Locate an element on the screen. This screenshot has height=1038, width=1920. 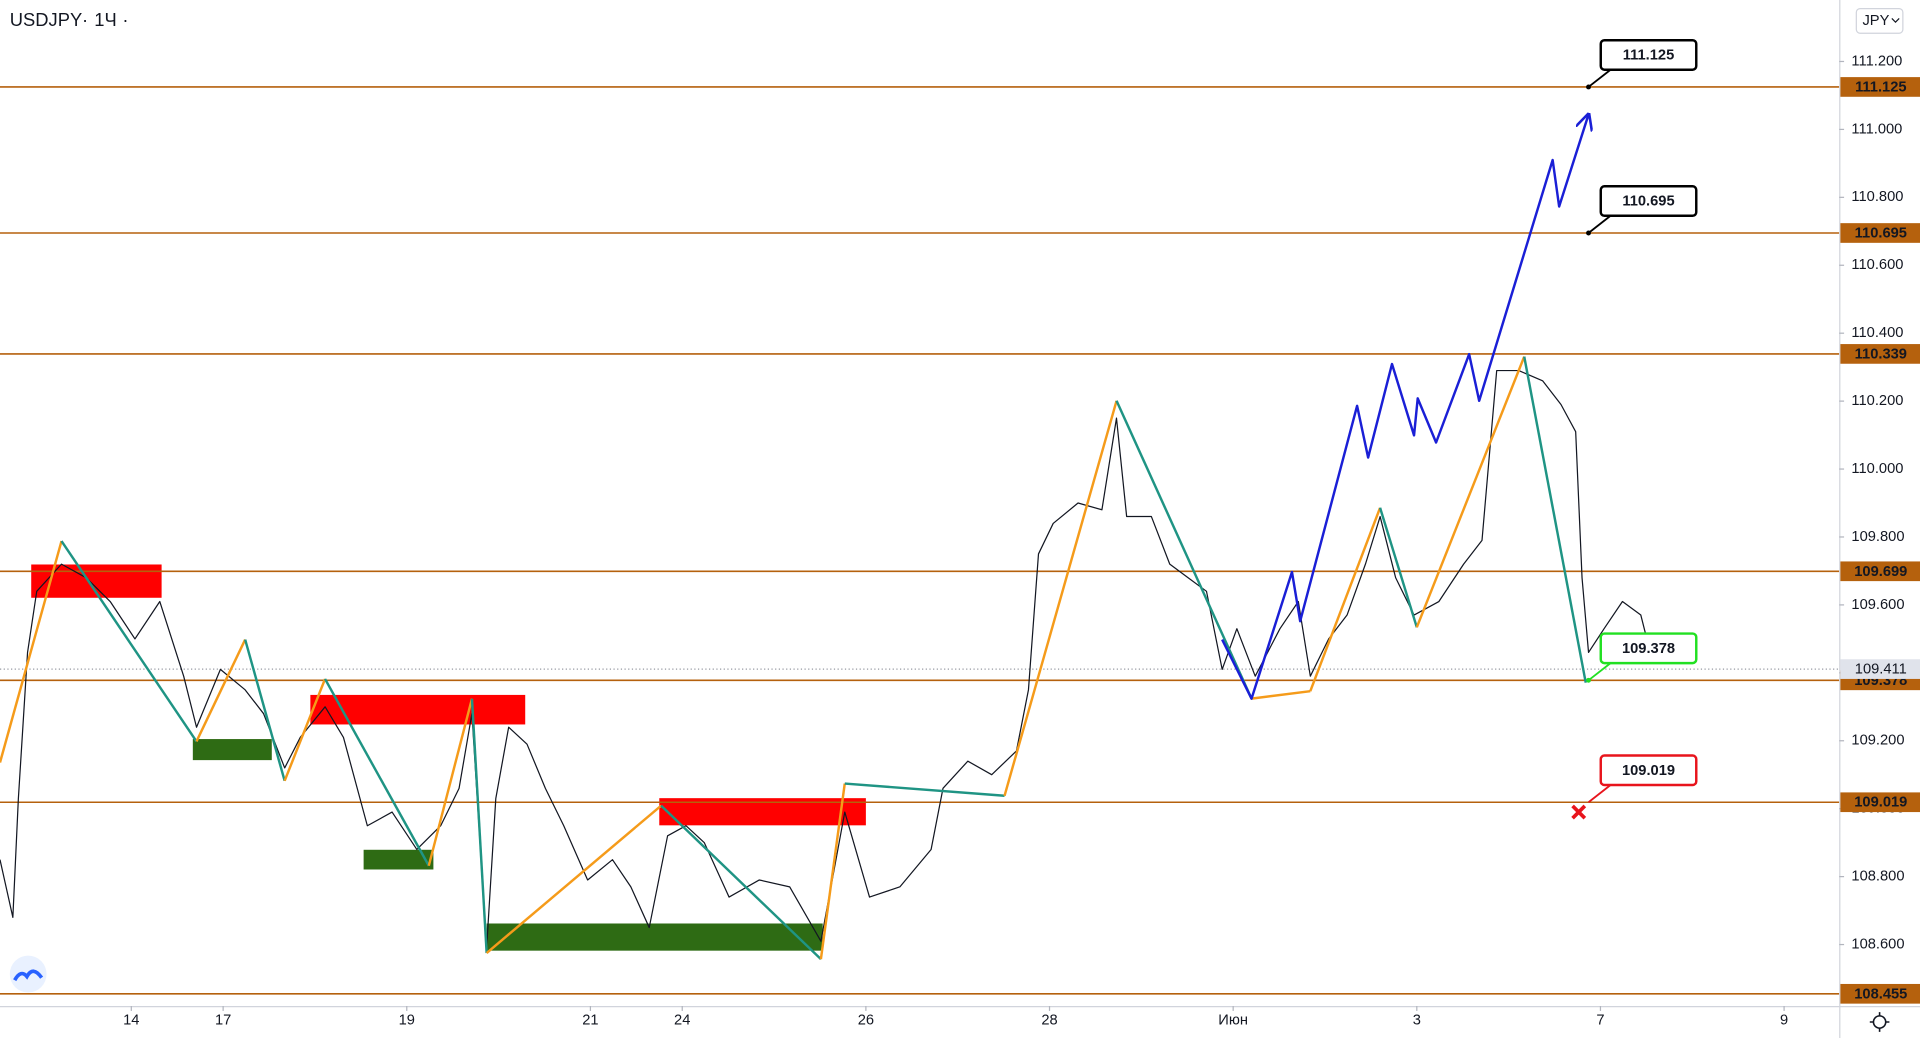
x-tick-label: 7 is located at coordinates (1600, 1021).